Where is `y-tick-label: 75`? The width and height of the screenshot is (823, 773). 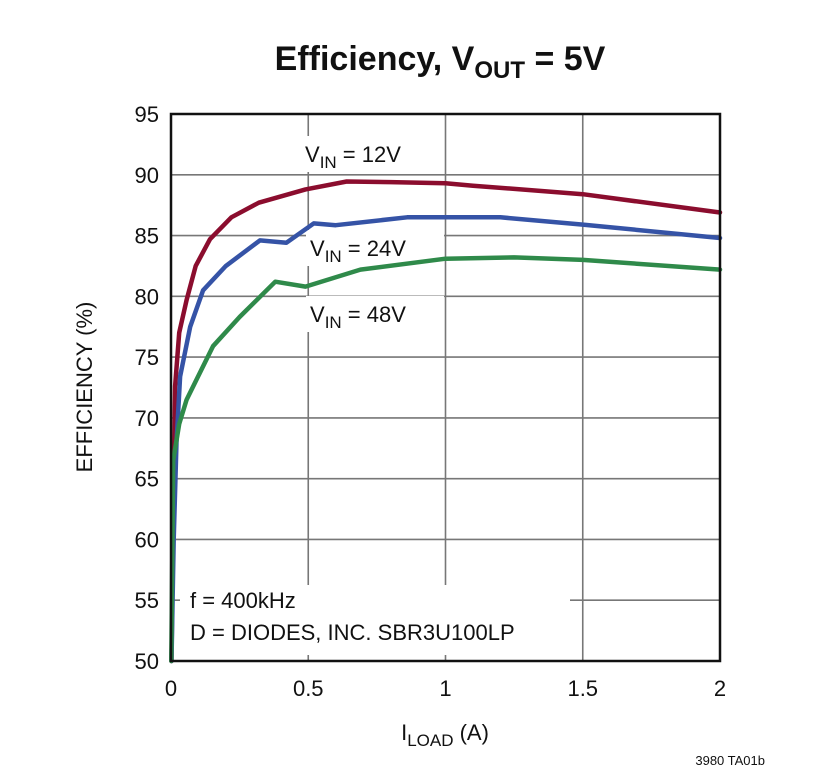 y-tick-label: 75 is located at coordinates (147, 357).